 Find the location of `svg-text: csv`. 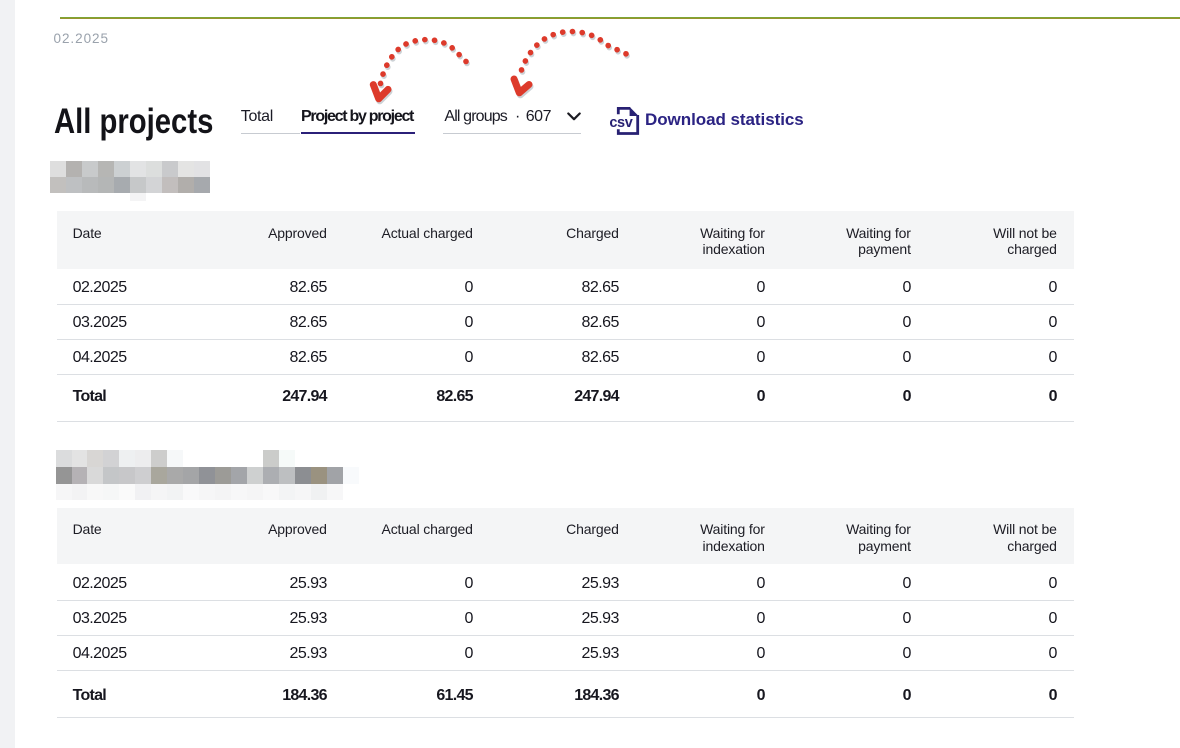

svg-text: csv is located at coordinates (620, 123).